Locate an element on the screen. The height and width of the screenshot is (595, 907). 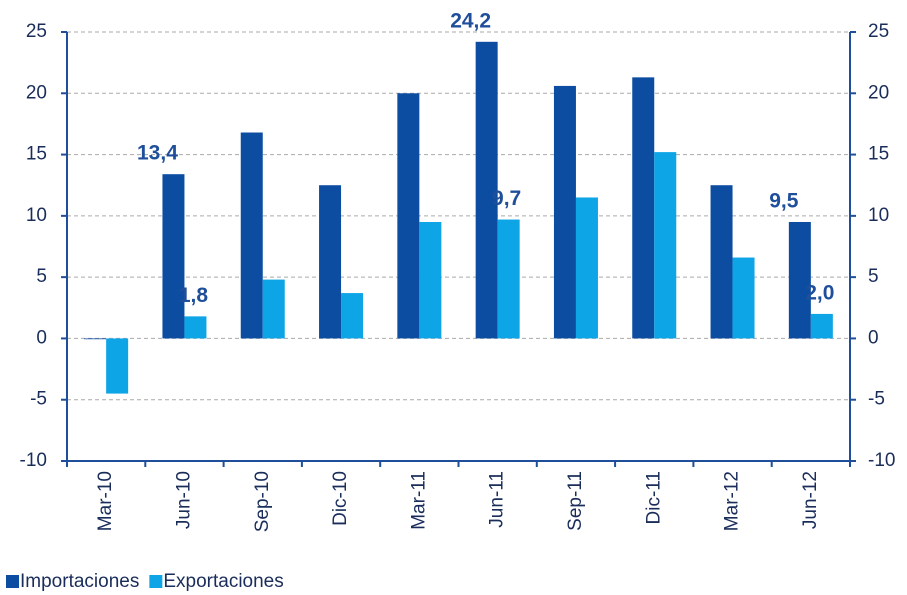
x-tick-label: Mar-11 is located at coordinates (418, 500).